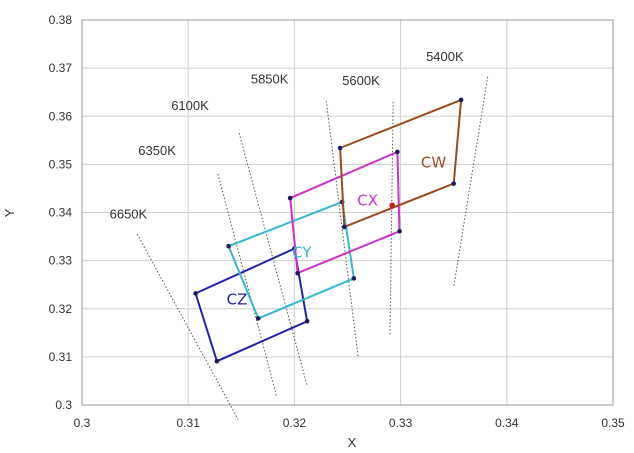 The width and height of the screenshot is (634, 453). Describe the element at coordinates (433, 162) in the screenshot. I see `region-label-cw: CW` at that location.